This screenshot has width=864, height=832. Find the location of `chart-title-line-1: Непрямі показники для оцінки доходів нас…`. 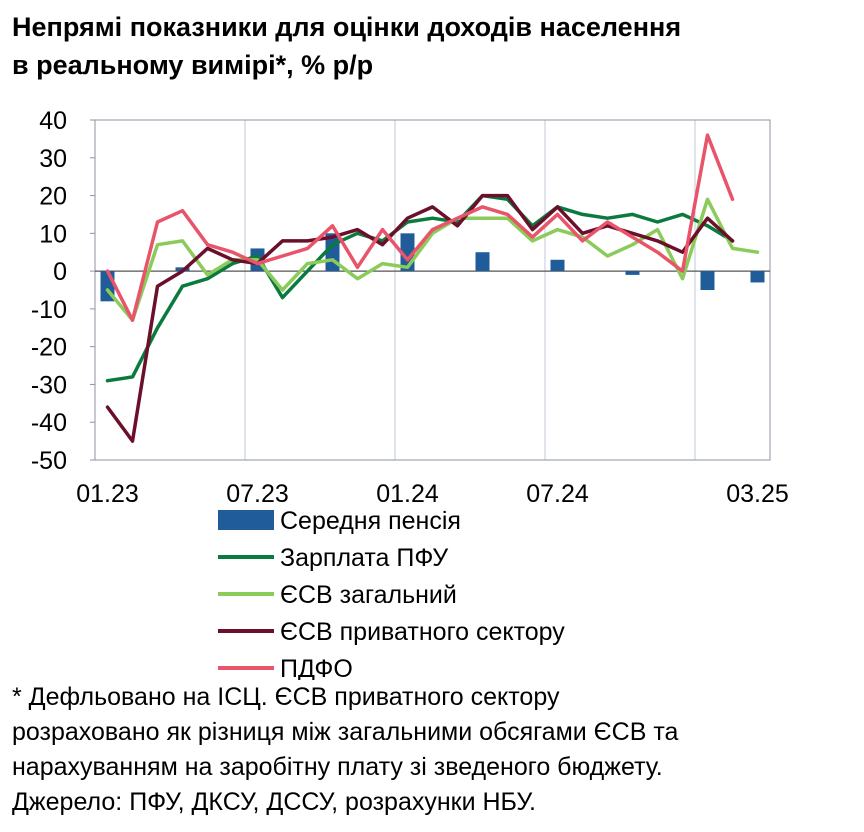

chart-title-line-1: Непрямі показники для оцінки доходів нас… is located at coordinates (347, 27).